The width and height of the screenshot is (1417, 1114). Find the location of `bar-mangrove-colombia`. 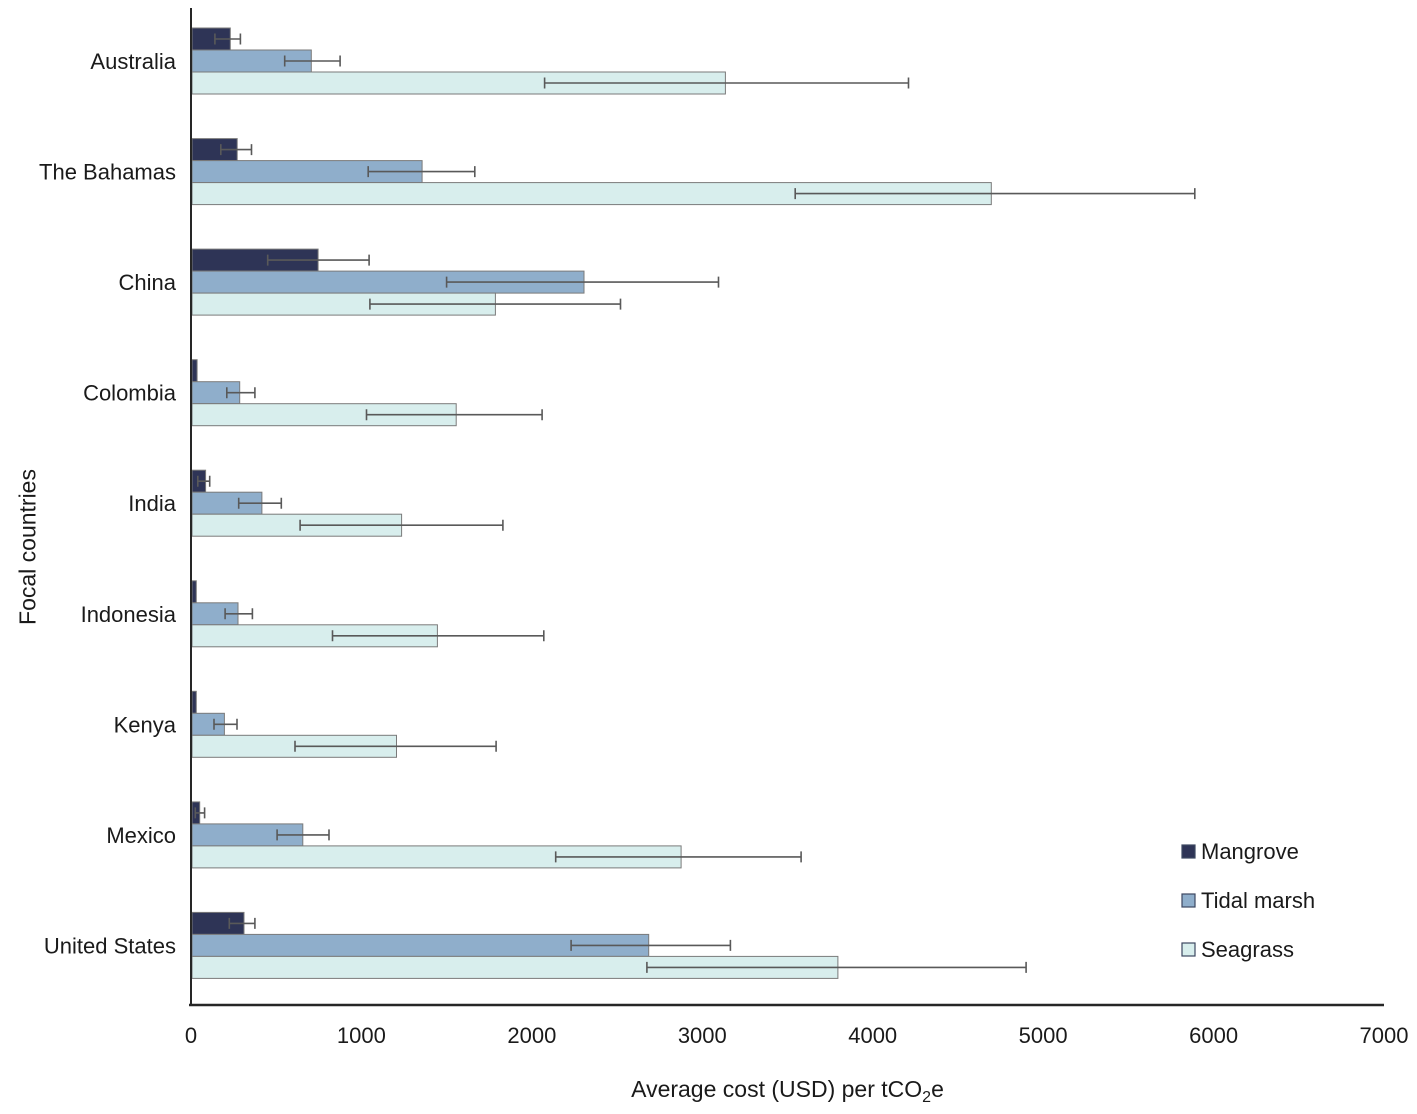

bar-mangrove-colombia is located at coordinates (194, 371).